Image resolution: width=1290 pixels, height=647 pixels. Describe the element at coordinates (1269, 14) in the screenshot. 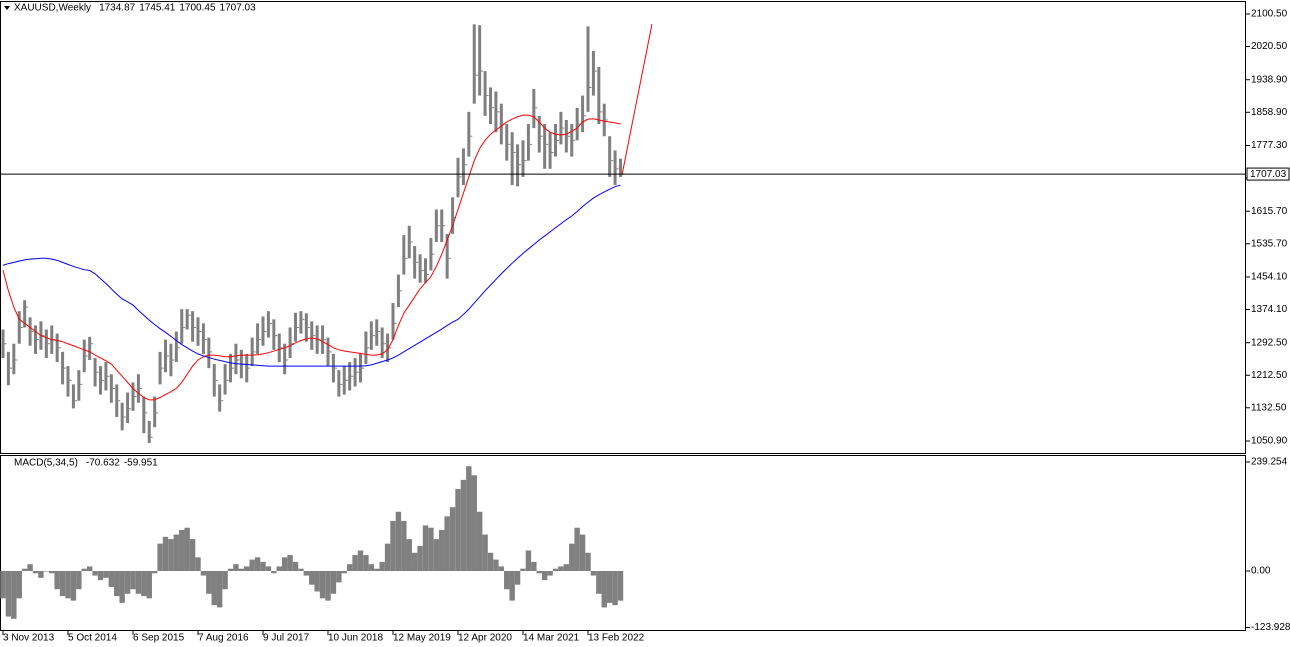

I see `y-tick-label: 2100.50` at that location.